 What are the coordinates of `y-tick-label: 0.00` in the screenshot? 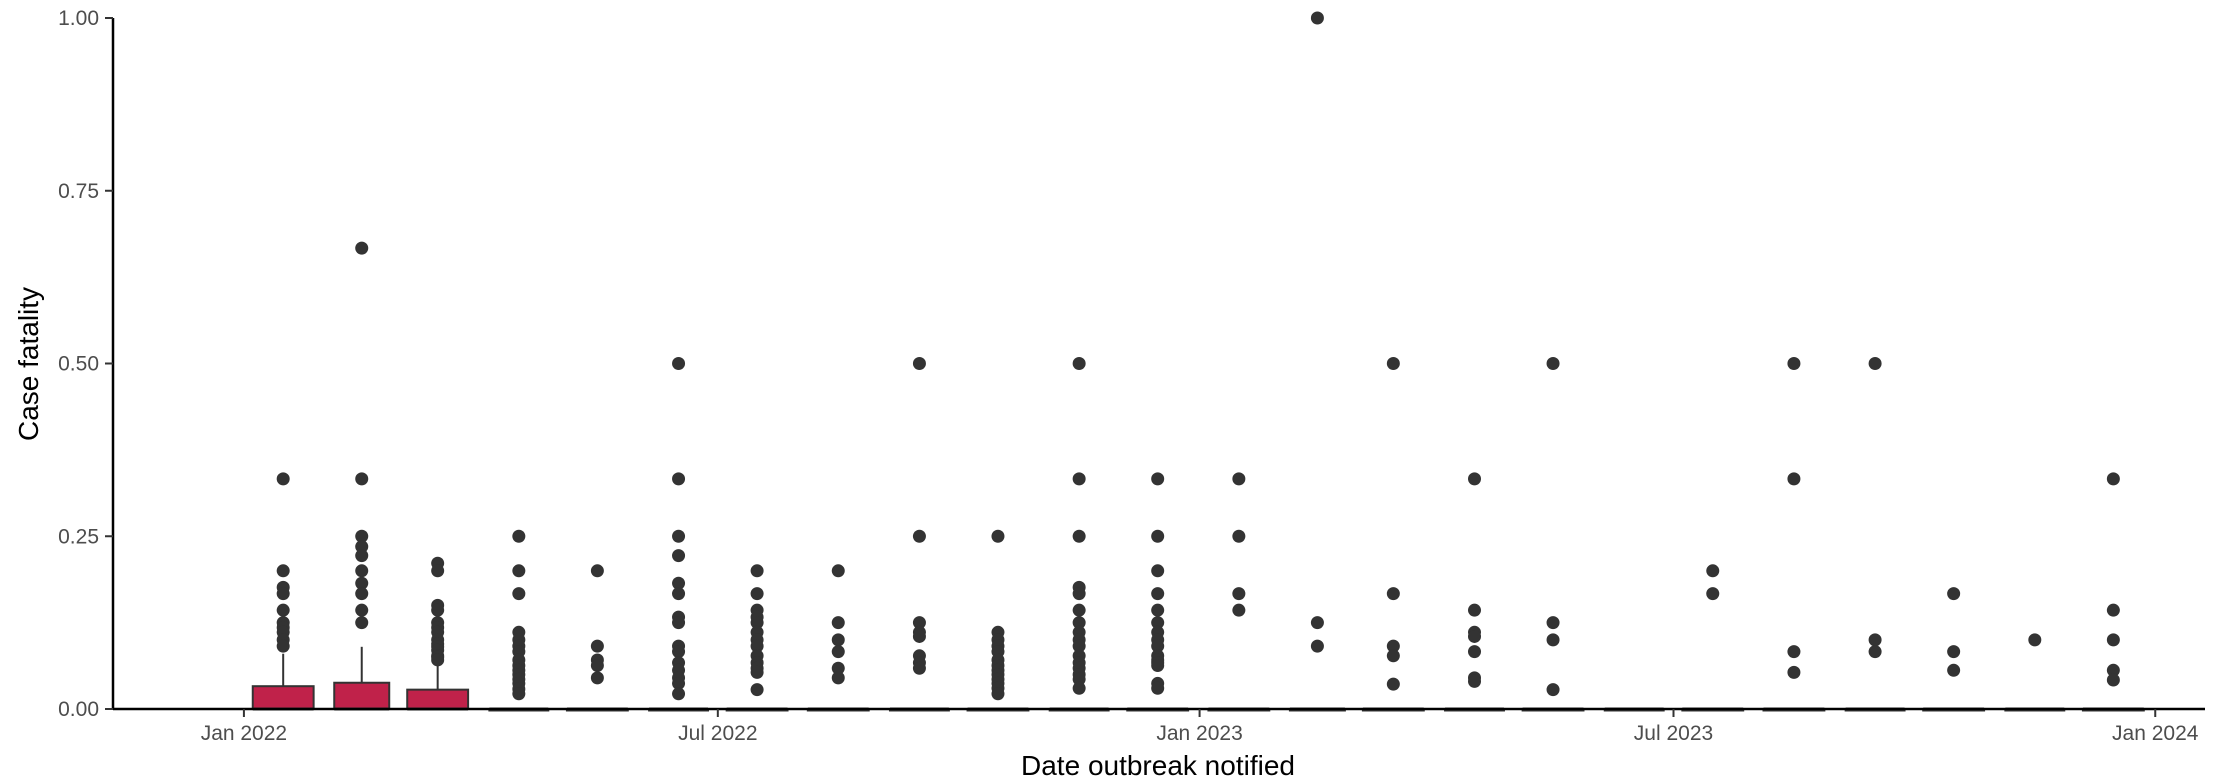 It's located at (78, 709).